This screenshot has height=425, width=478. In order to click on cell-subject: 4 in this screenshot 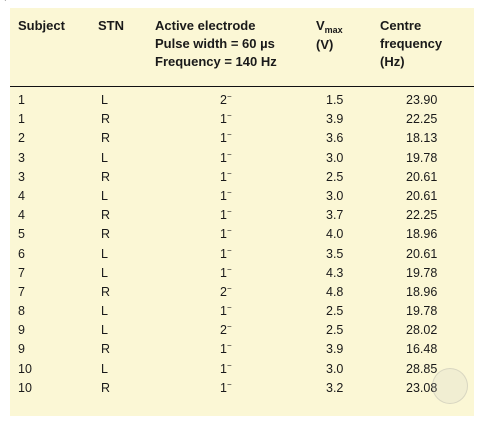, I will do `click(21, 195)`.